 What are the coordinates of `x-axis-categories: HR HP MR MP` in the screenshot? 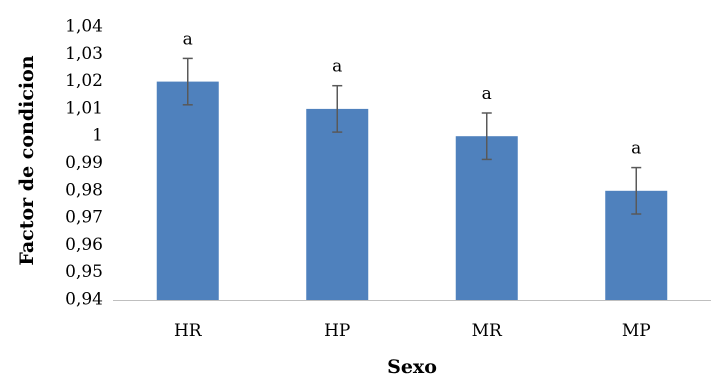 It's located at (412, 331).